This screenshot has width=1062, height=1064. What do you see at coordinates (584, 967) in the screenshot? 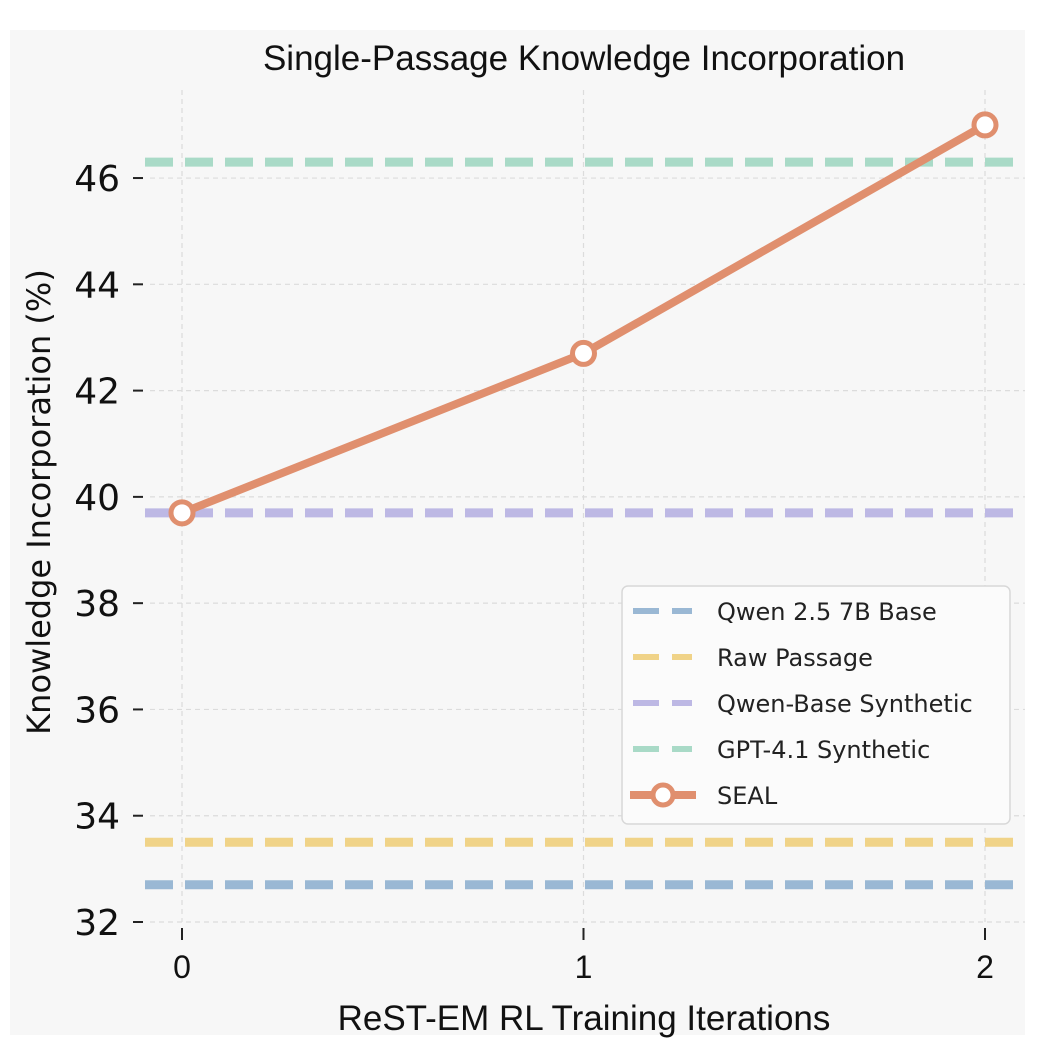
I see `x-tick-label: 1` at bounding box center [584, 967].